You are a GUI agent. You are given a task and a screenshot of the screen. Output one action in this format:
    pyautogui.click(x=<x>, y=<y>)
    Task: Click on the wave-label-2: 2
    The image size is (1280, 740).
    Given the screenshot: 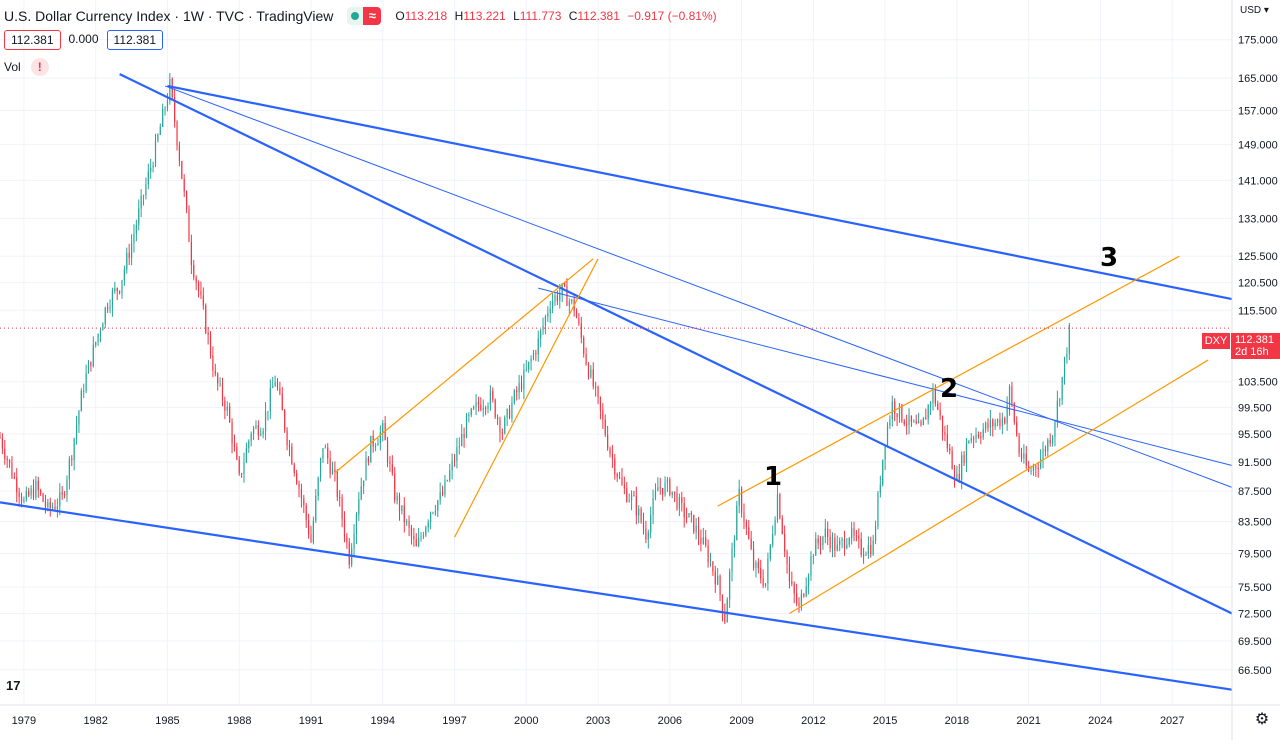 What is the action you would take?
    pyautogui.click(x=949, y=389)
    